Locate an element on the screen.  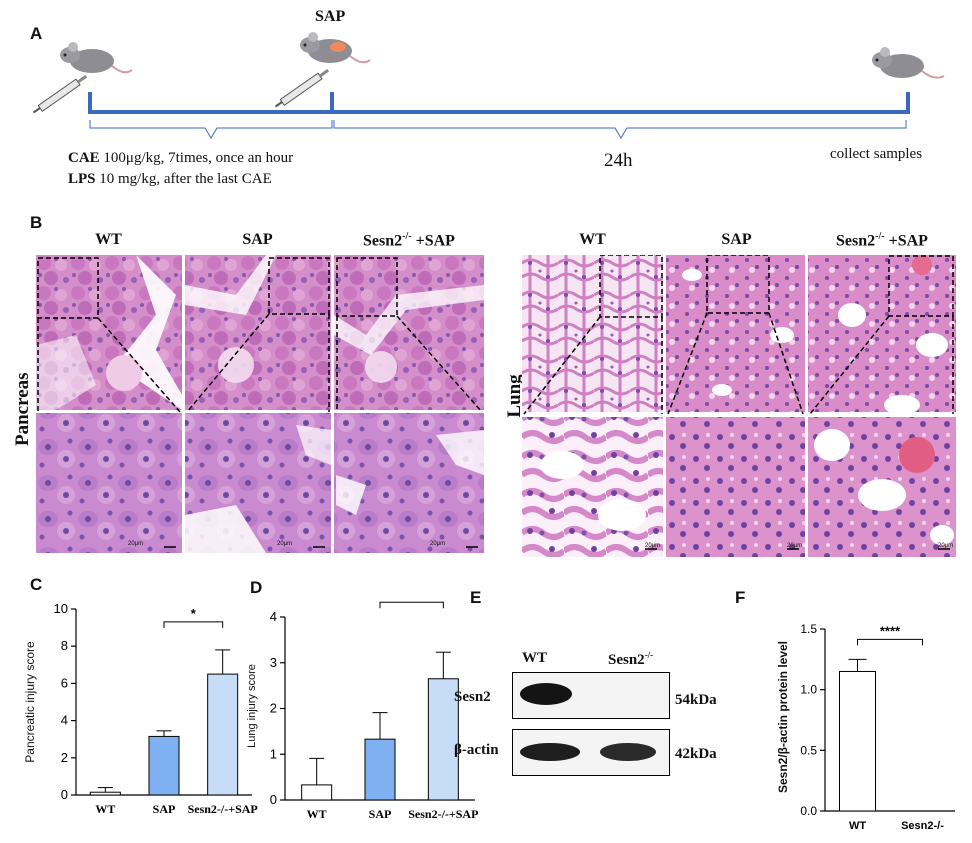
syringe-icon-sap is located at coordinates (302, 88).